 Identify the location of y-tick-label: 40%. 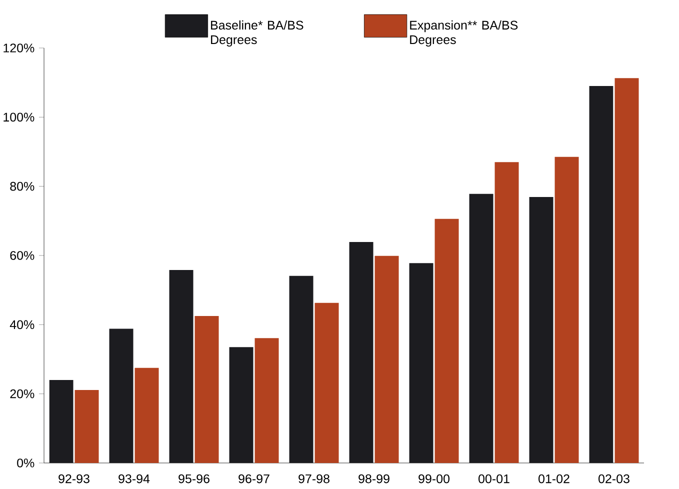
(22, 325).